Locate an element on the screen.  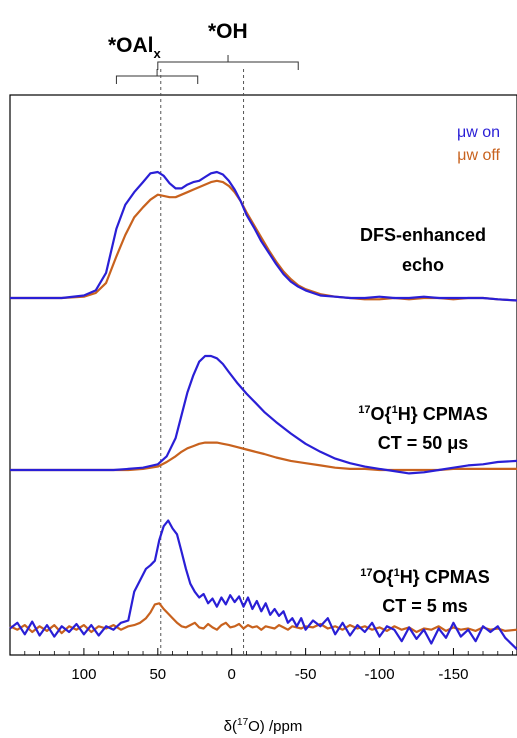
site-label-oalx-sub: x is located at coordinates (158, 53).